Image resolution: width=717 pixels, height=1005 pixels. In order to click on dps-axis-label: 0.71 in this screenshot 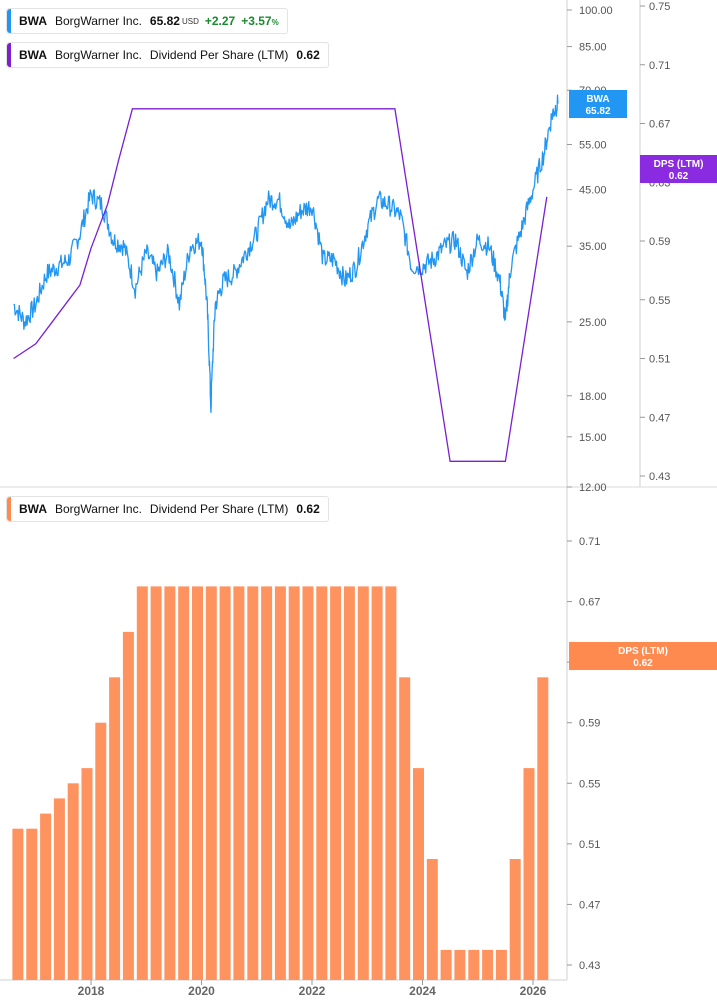, I will do `click(659, 66)`.